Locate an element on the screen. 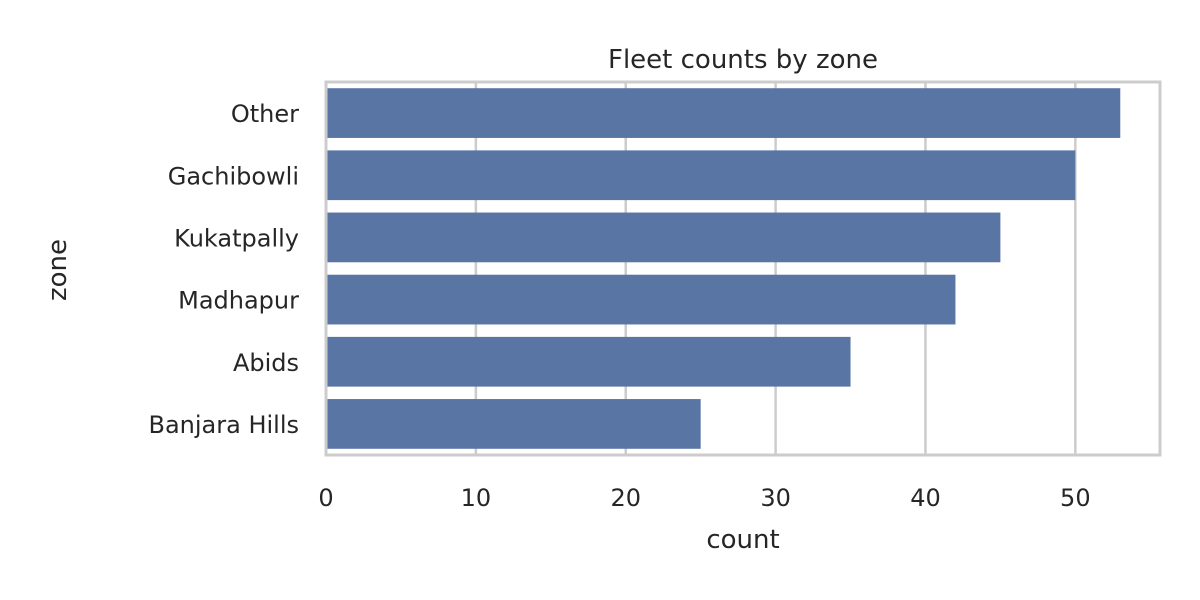  x-tick-label: 30 is located at coordinates (775, 498).